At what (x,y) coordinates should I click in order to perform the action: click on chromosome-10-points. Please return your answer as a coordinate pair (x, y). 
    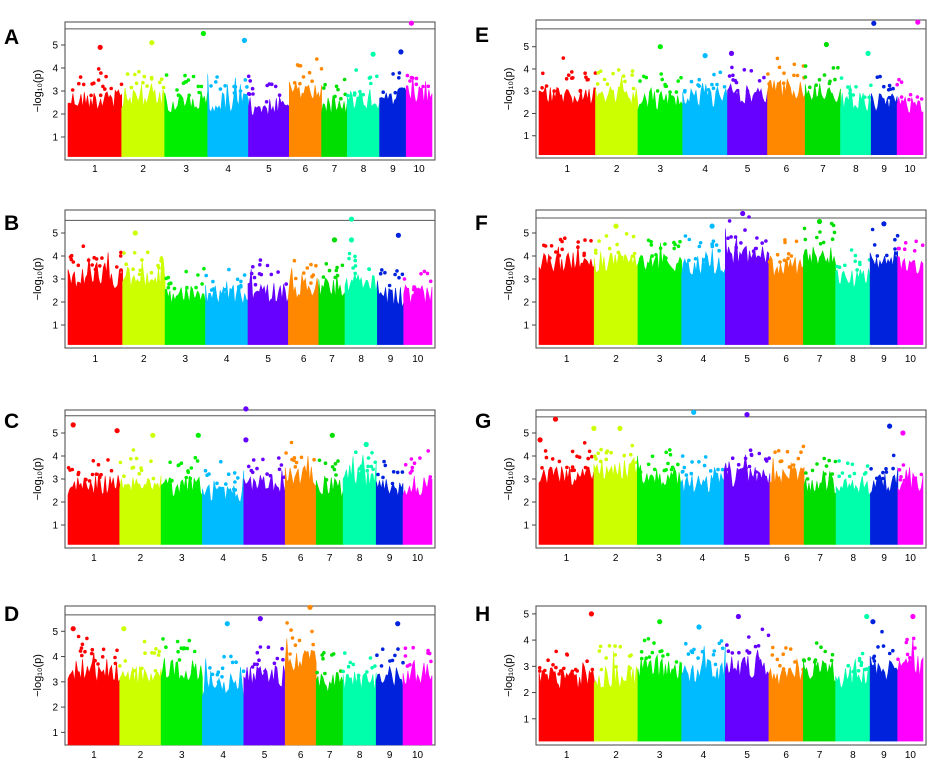
    Looking at the image, I should click on (910, 487).